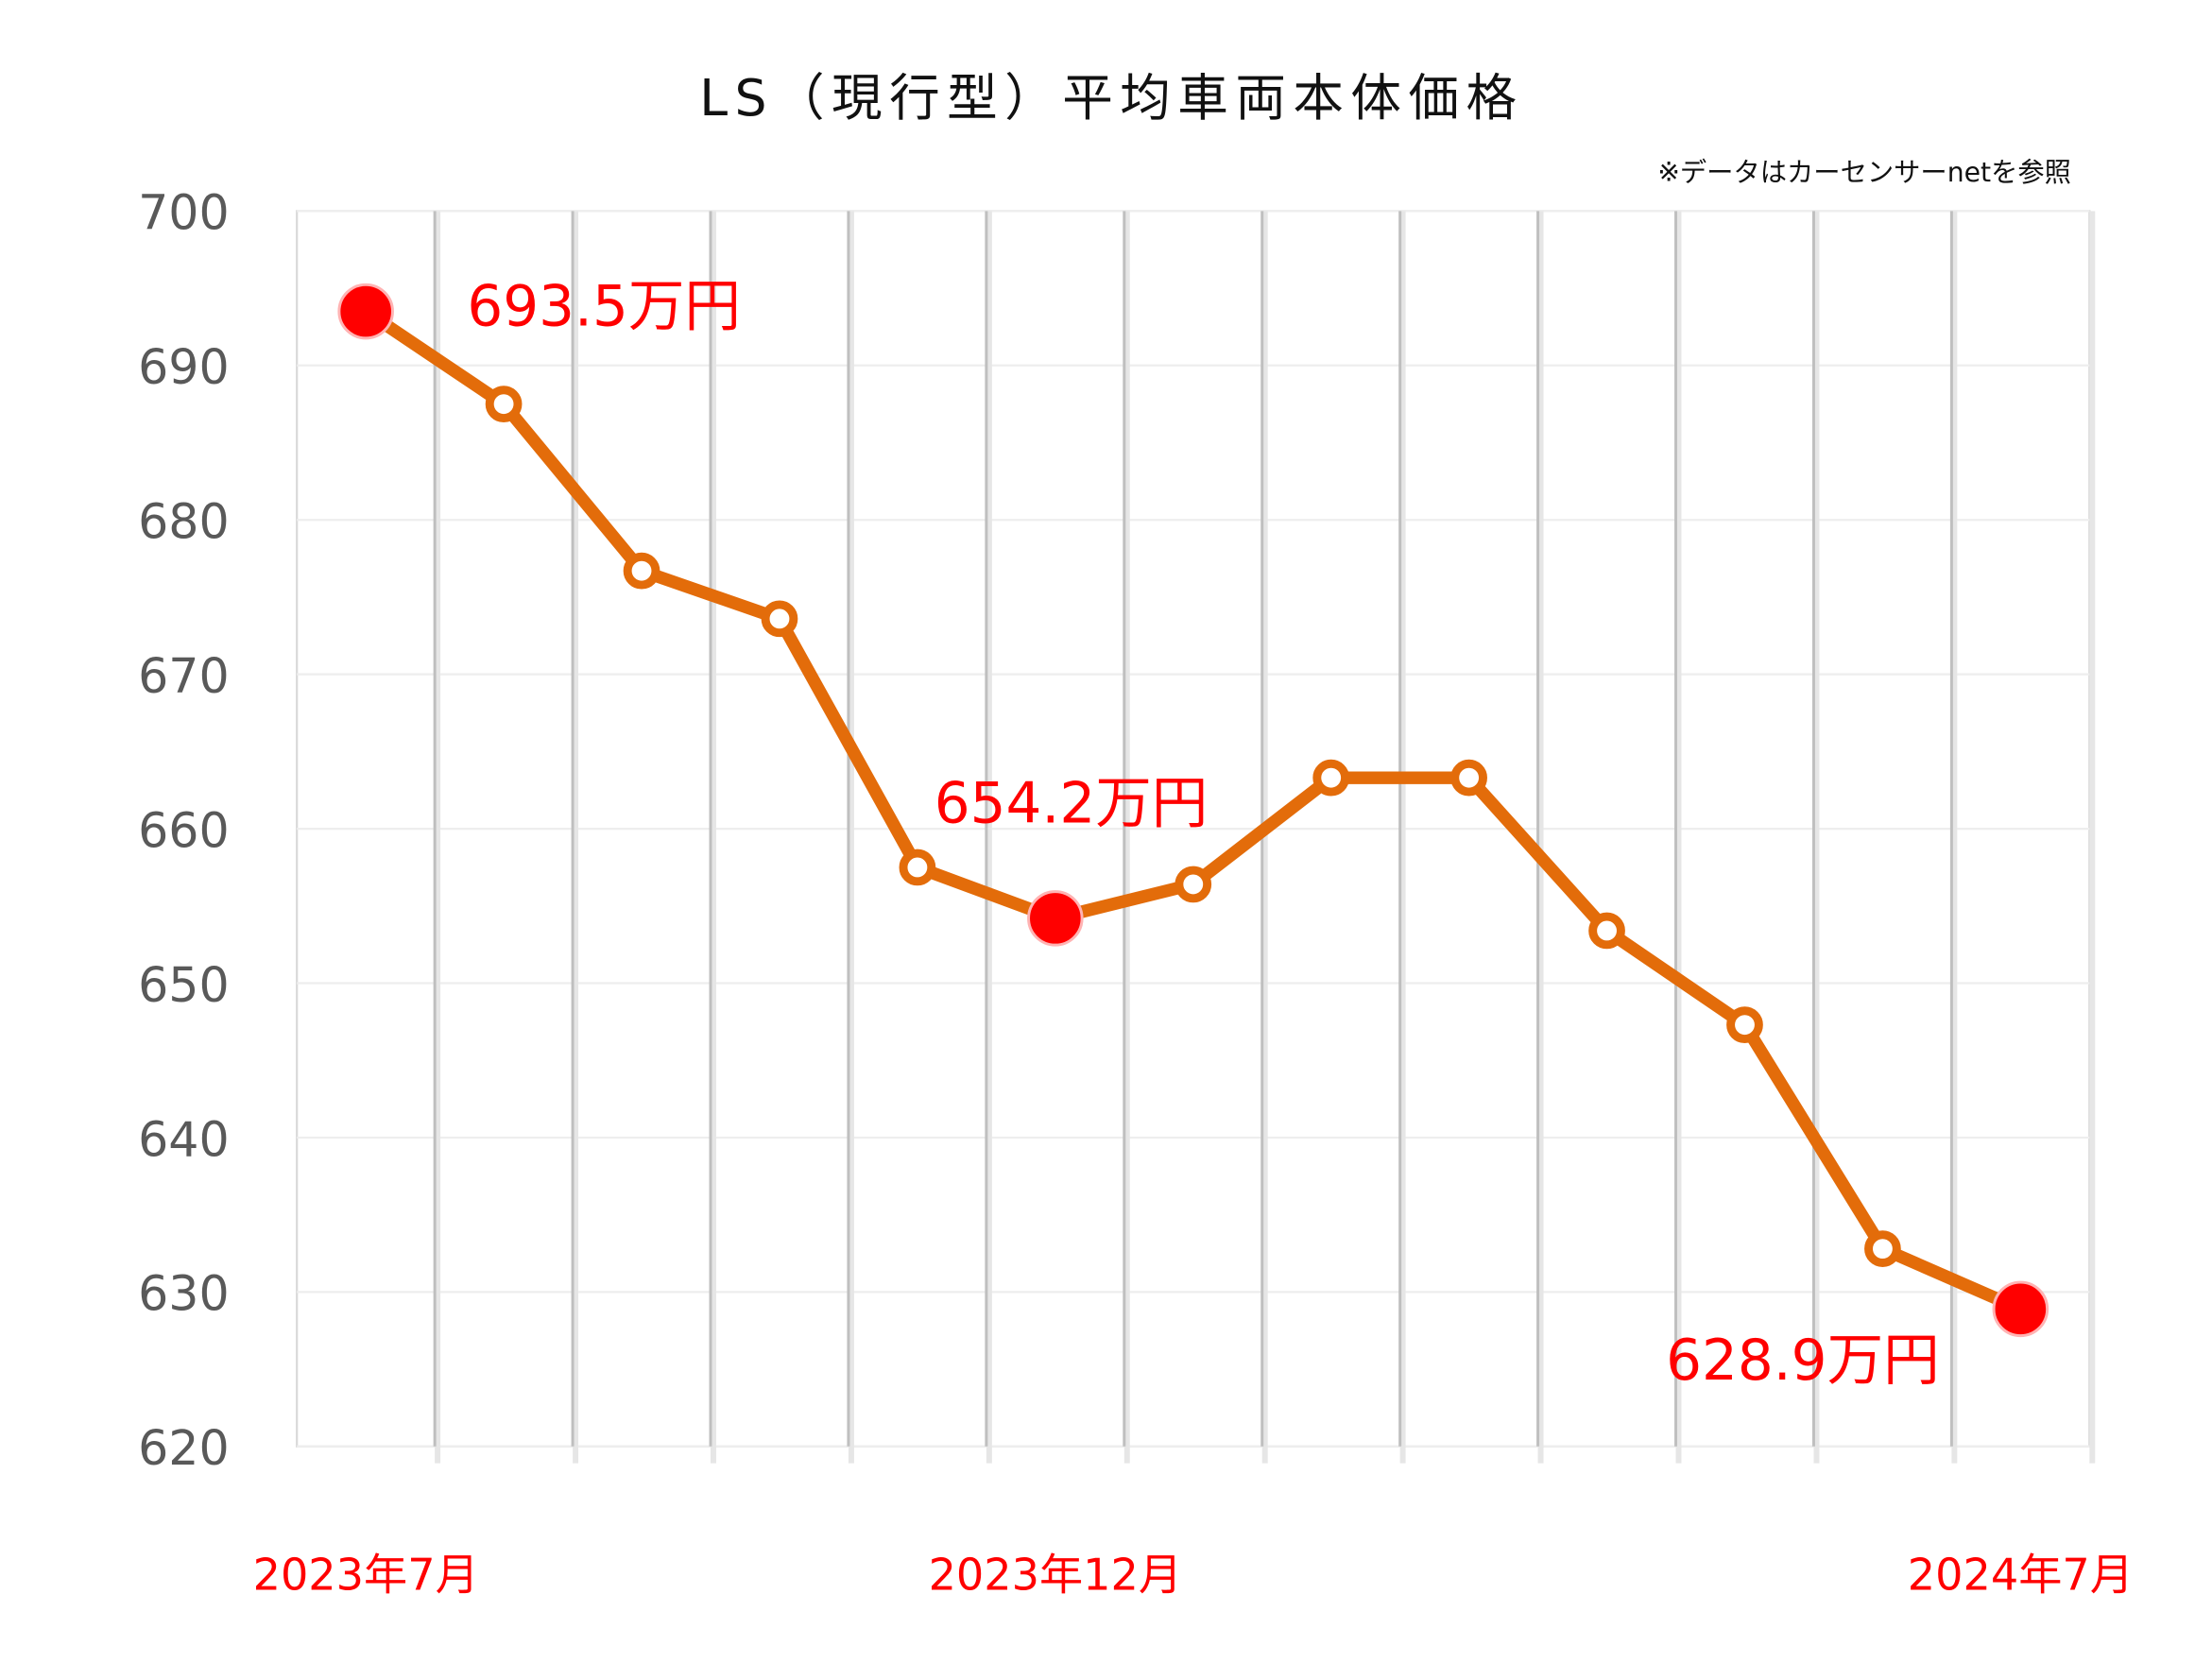 The width and height of the screenshot is (2195, 1680). I want to click on x-tick-label: 2023年12月, so click(1056, 1575).